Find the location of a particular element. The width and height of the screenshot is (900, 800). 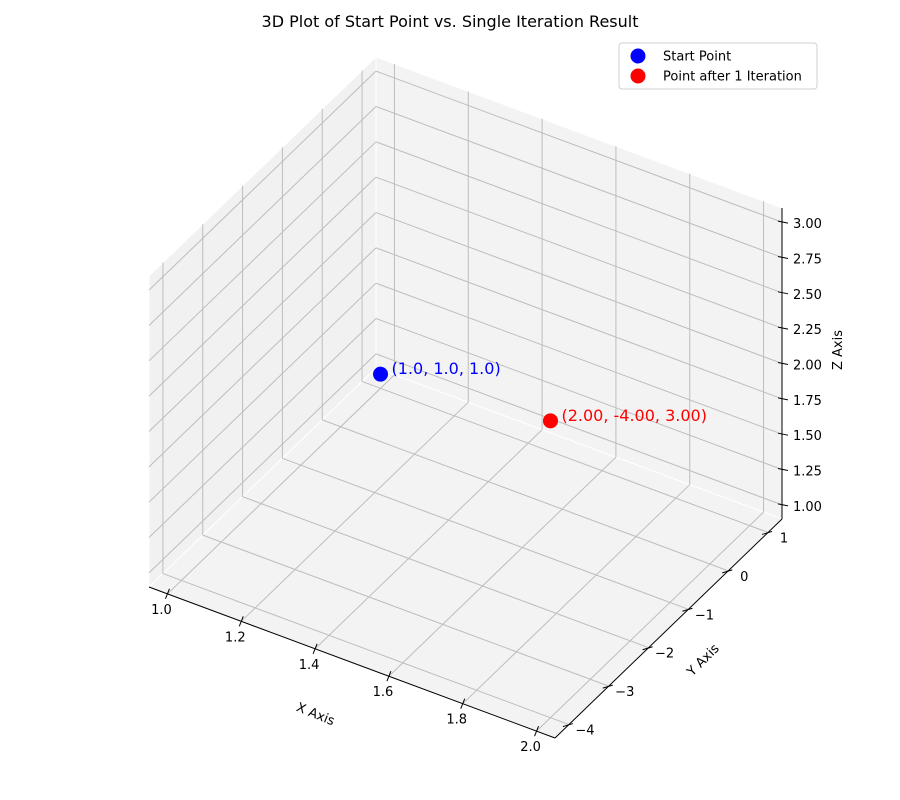

x-tick-label: 1.0 is located at coordinates (161, 610).